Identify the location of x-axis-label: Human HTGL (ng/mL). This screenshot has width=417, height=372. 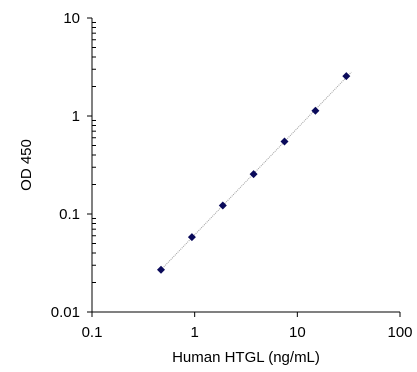
(246, 357).